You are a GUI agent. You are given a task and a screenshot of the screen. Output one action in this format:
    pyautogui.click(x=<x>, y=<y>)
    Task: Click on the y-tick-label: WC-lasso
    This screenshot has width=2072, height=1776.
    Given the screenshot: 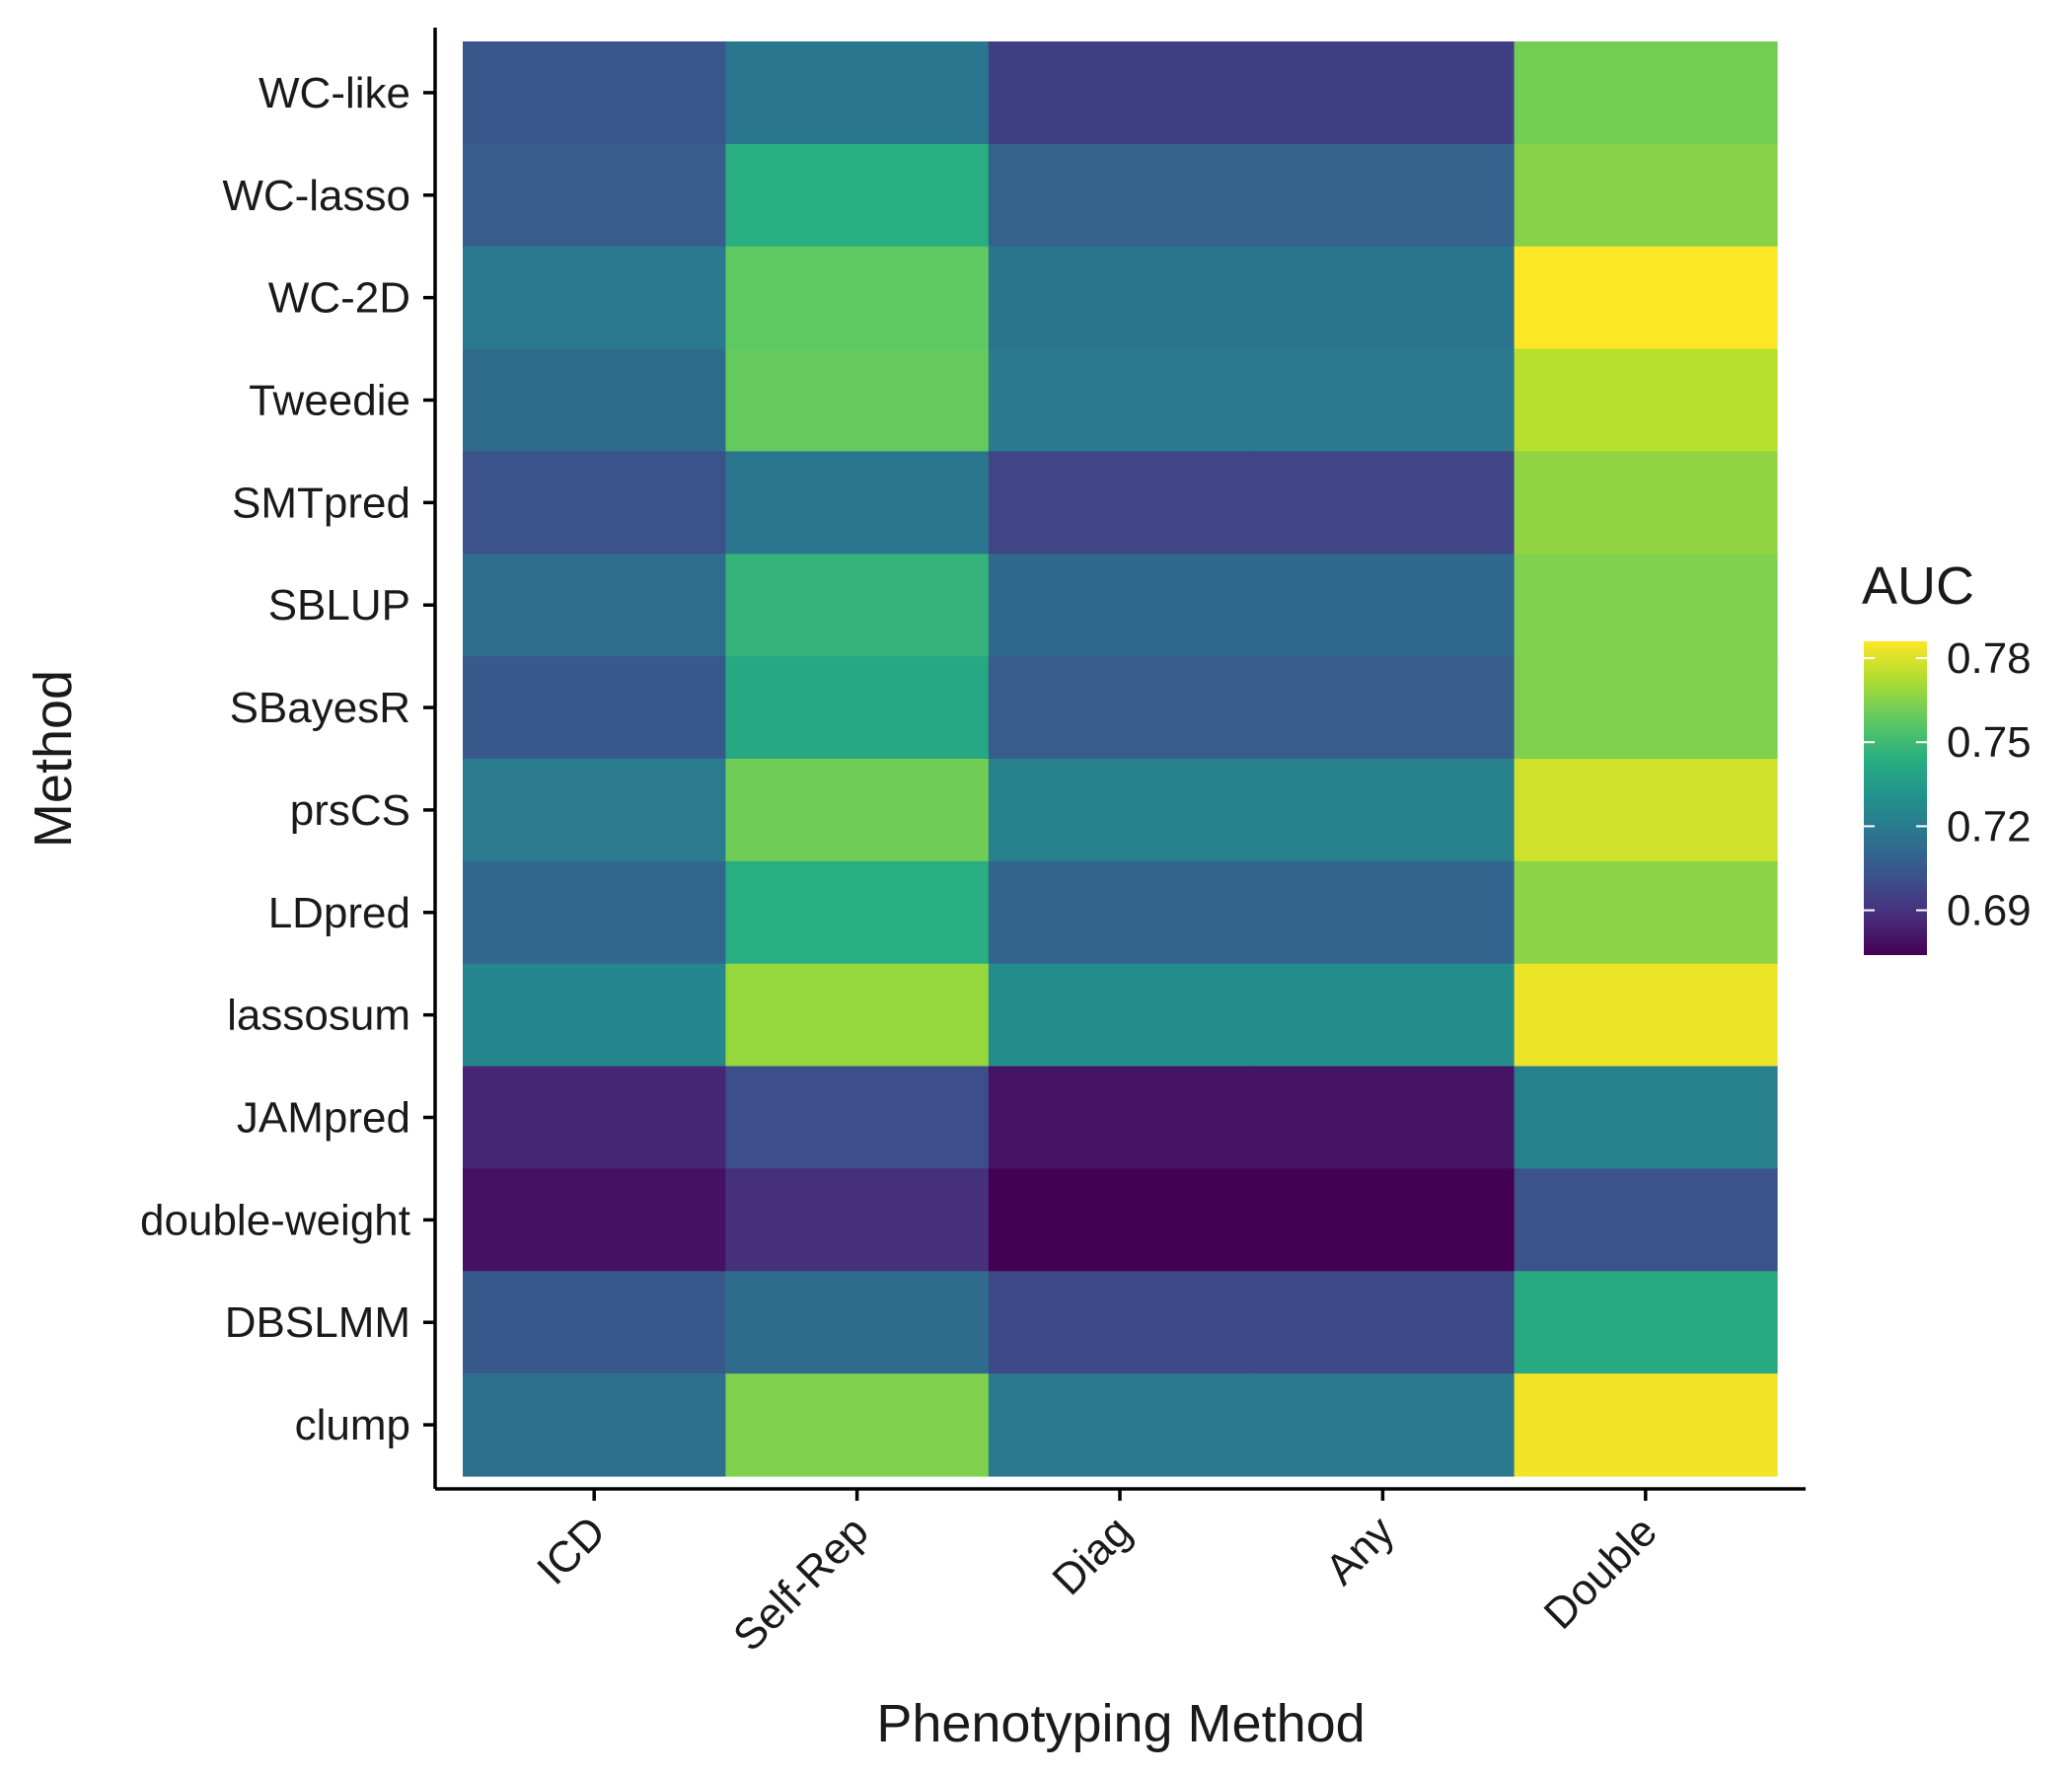 What is the action you would take?
    pyautogui.click(x=316, y=196)
    